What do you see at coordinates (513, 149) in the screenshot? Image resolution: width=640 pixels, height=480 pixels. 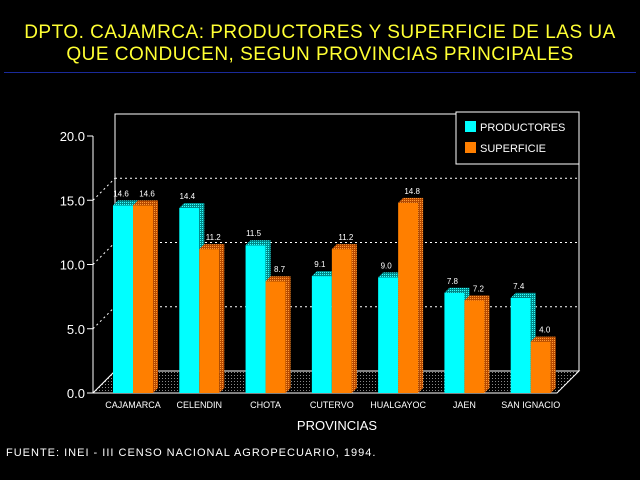 I see `legend-label: SUPERFICIE` at bounding box center [513, 149].